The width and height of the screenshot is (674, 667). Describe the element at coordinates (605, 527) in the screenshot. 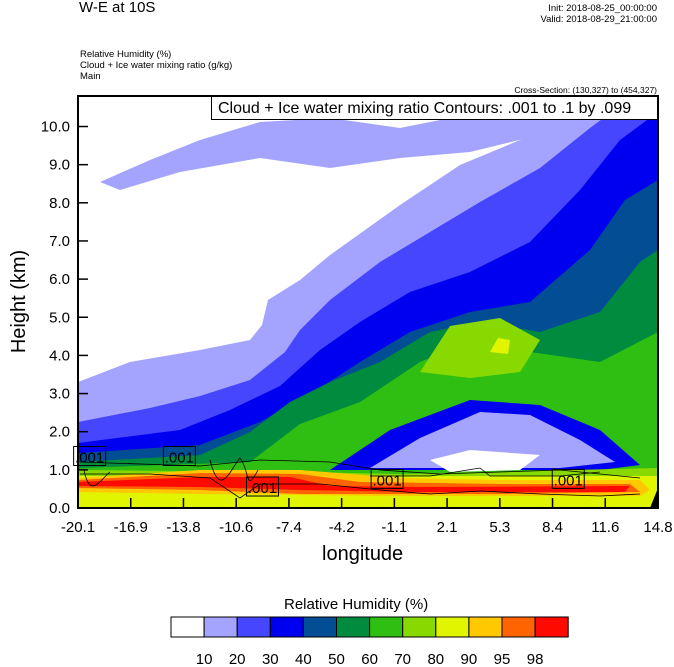

I see `x-tick-label: 11.6` at that location.